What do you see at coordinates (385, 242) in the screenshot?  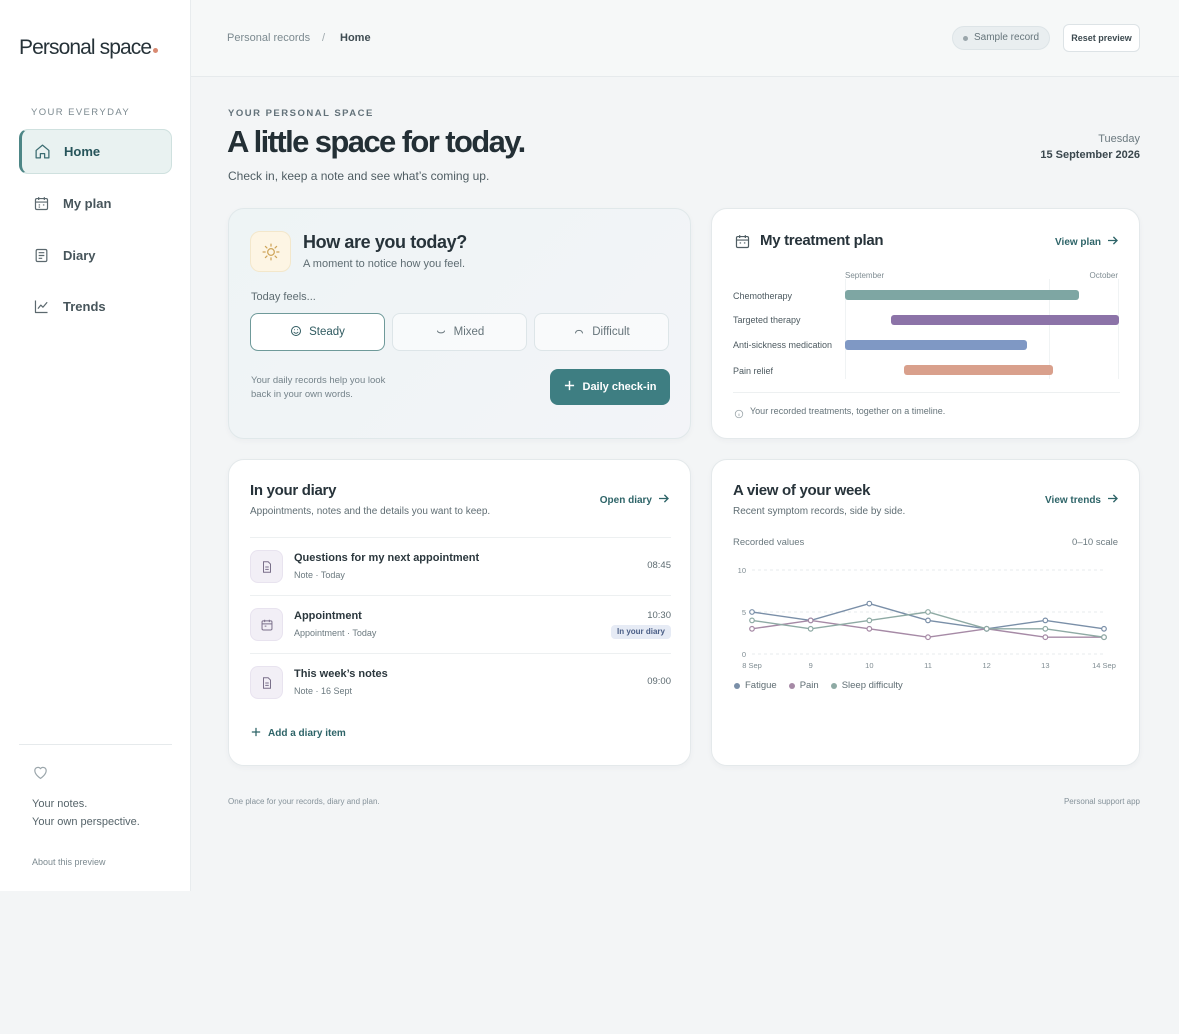 I see `checkin-title: How are you today?` at bounding box center [385, 242].